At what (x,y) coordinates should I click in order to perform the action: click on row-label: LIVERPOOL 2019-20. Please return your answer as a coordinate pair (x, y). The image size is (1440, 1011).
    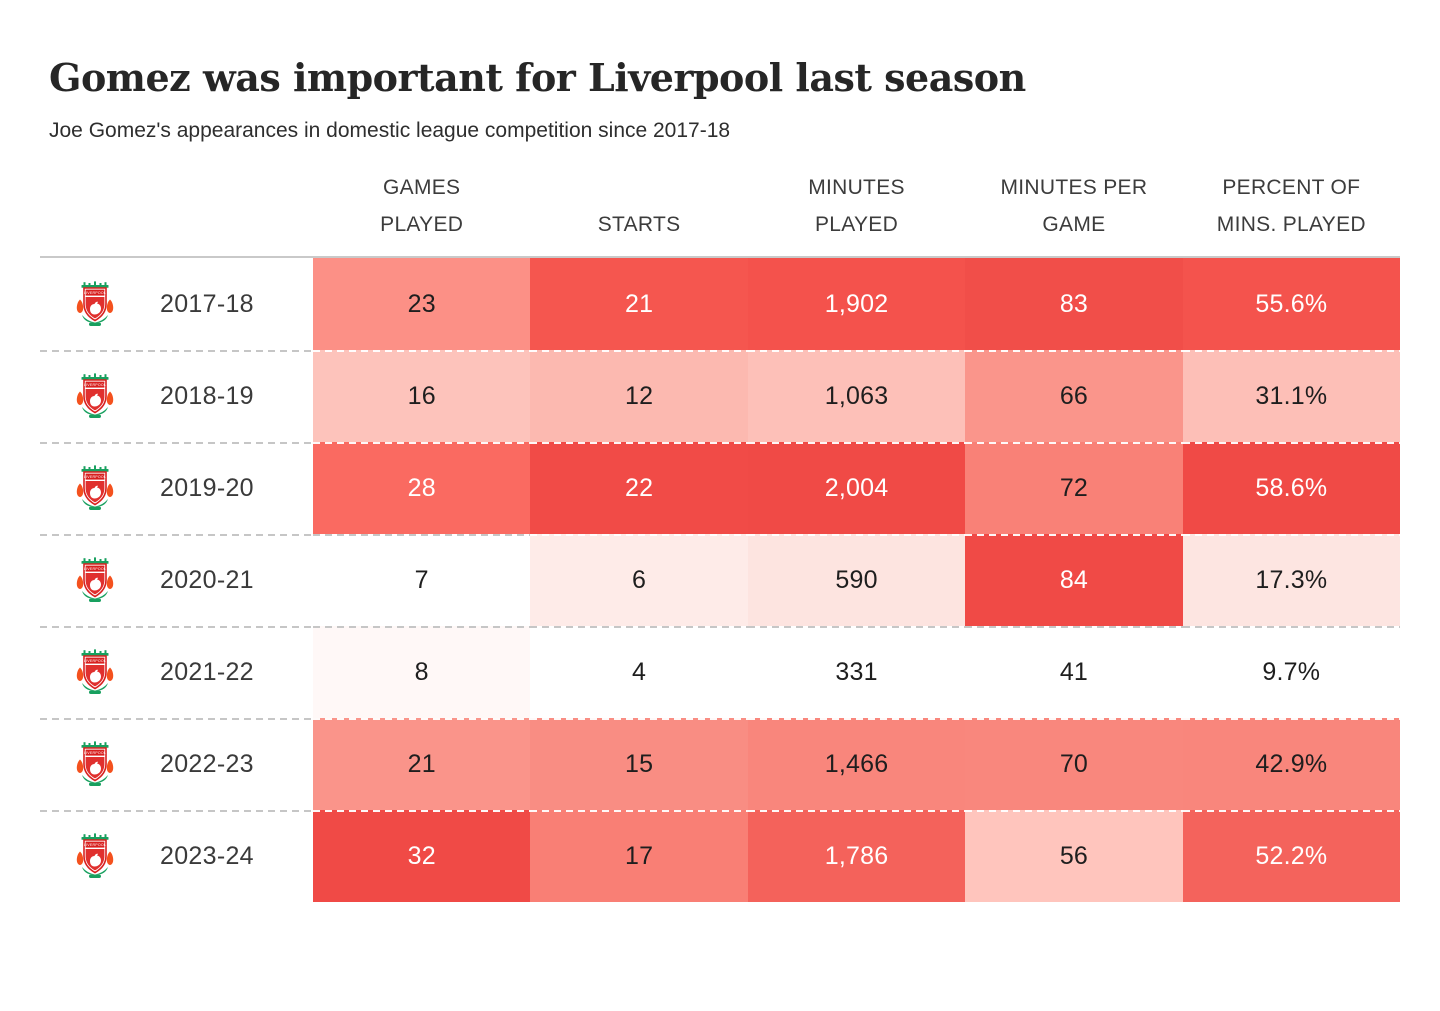
    Looking at the image, I should click on (176, 488).